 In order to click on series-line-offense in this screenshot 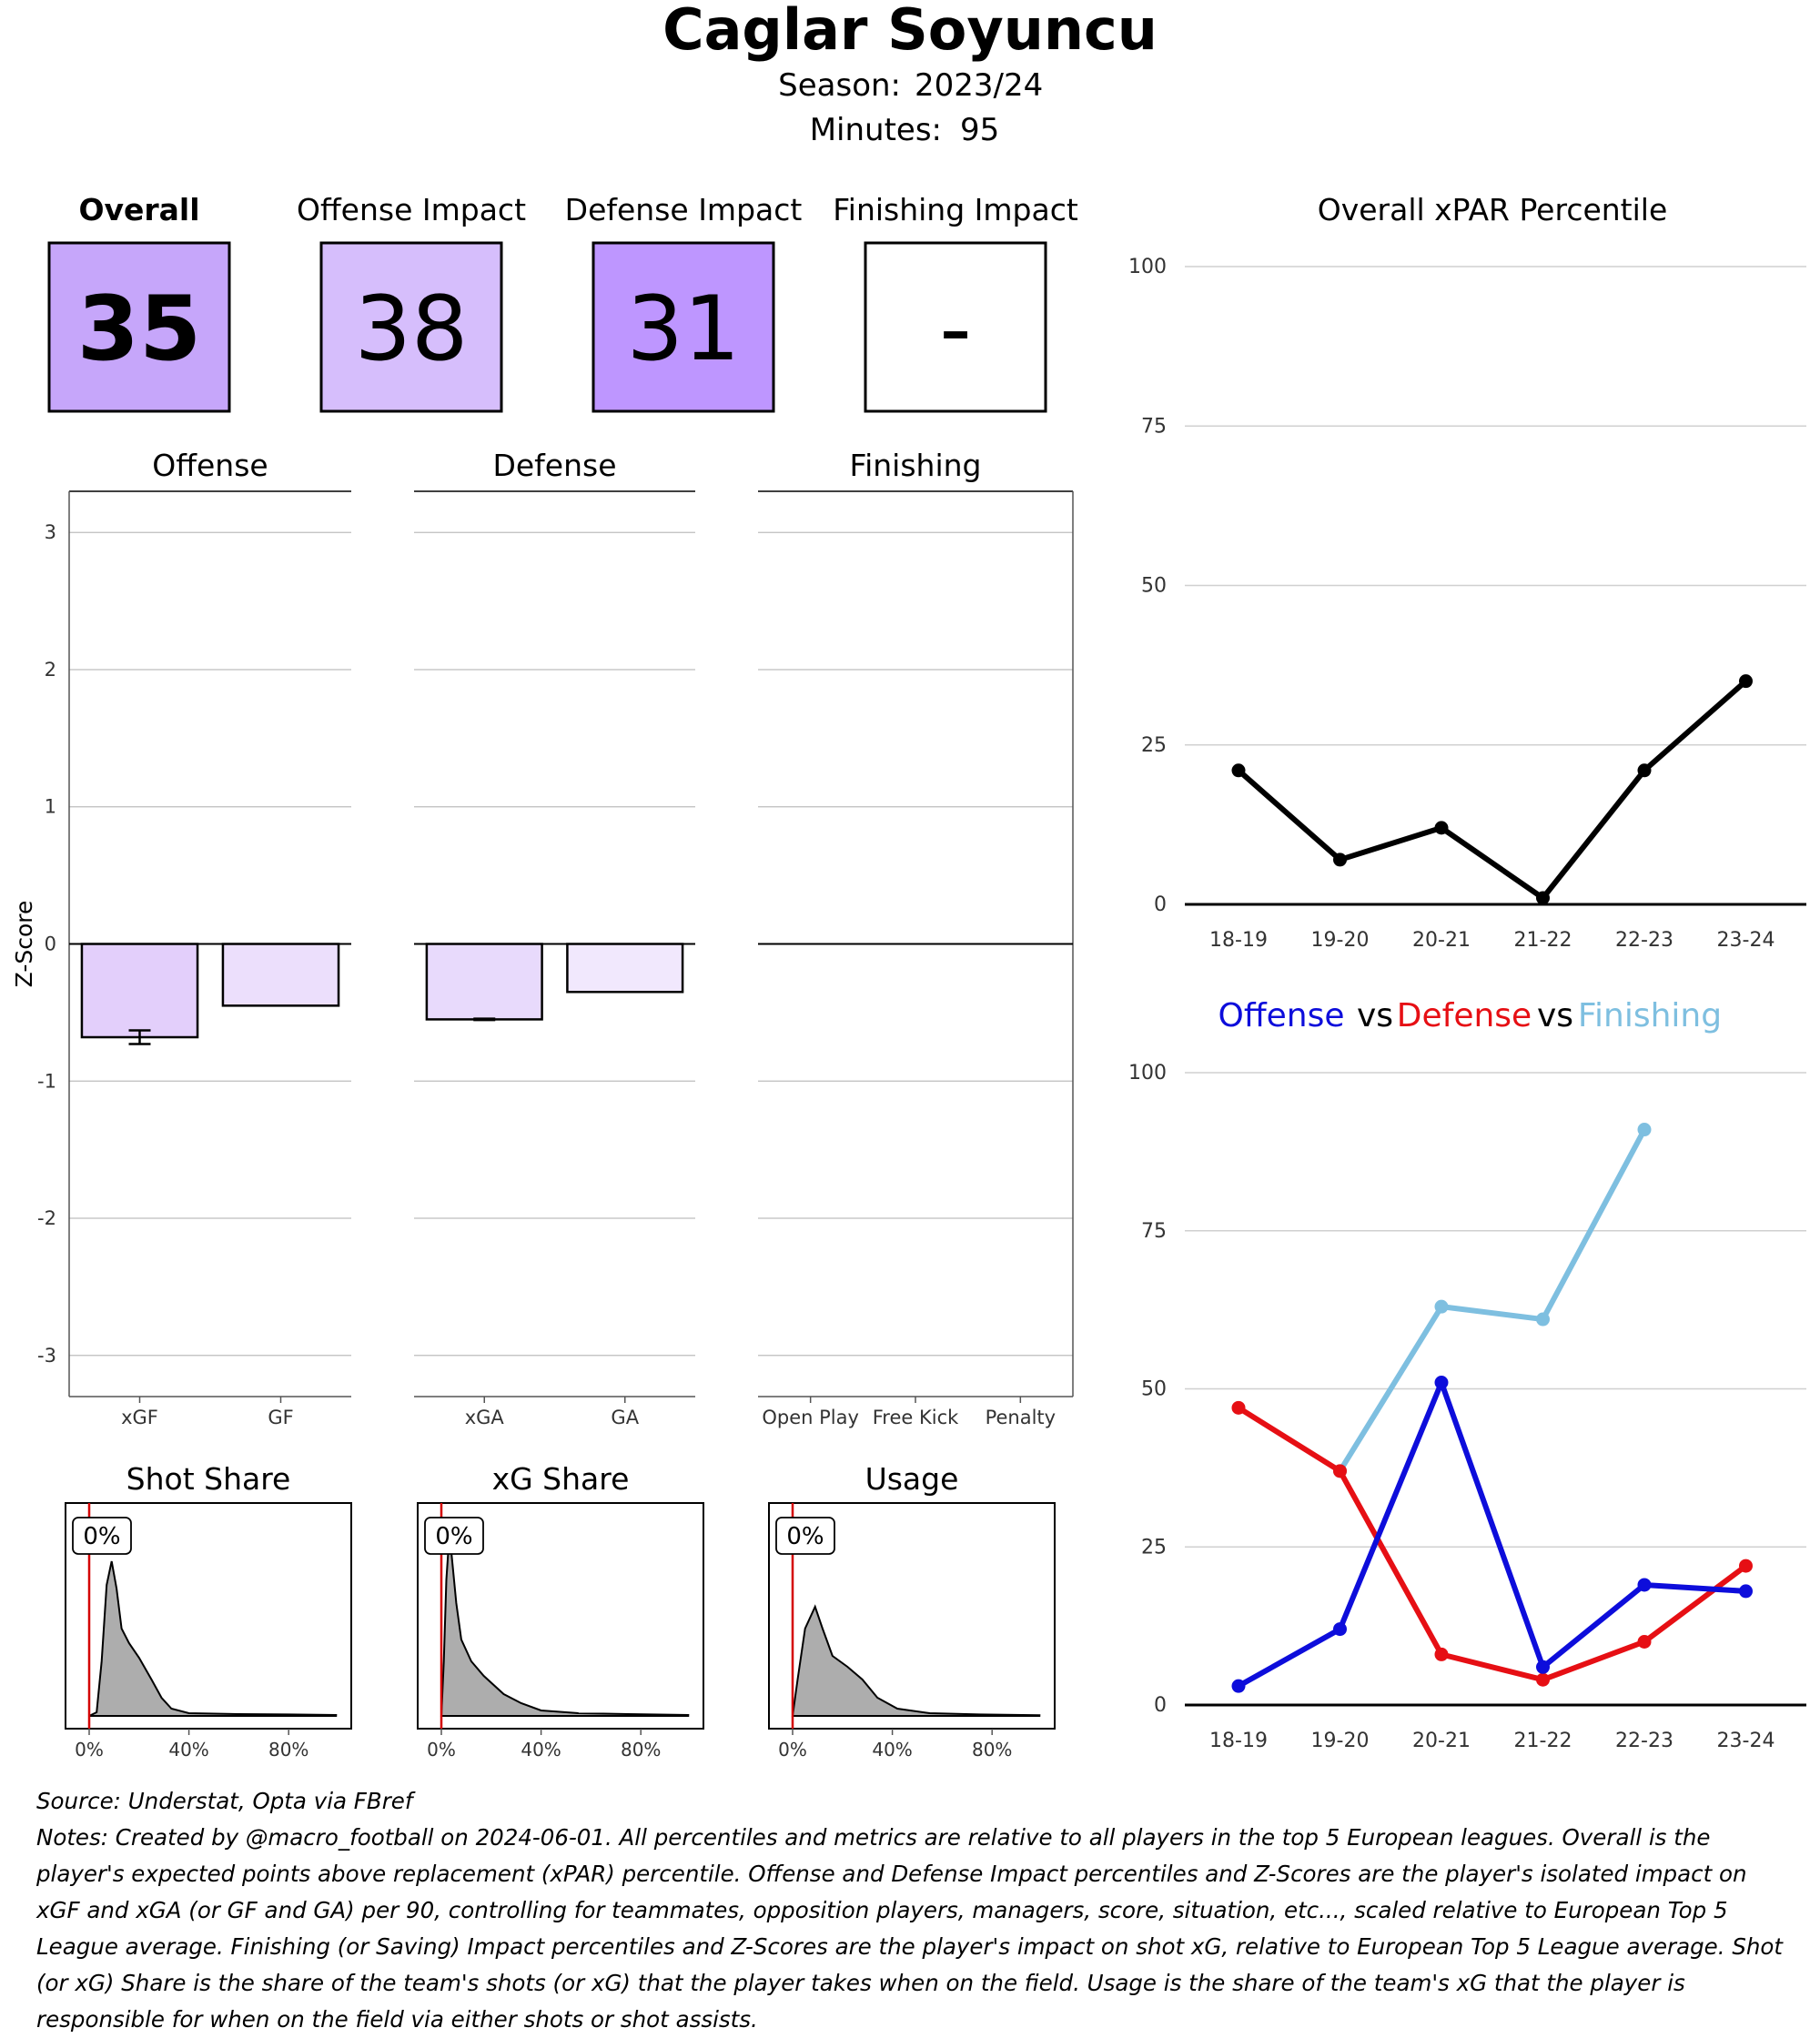, I will do `click(1493, 1534)`.